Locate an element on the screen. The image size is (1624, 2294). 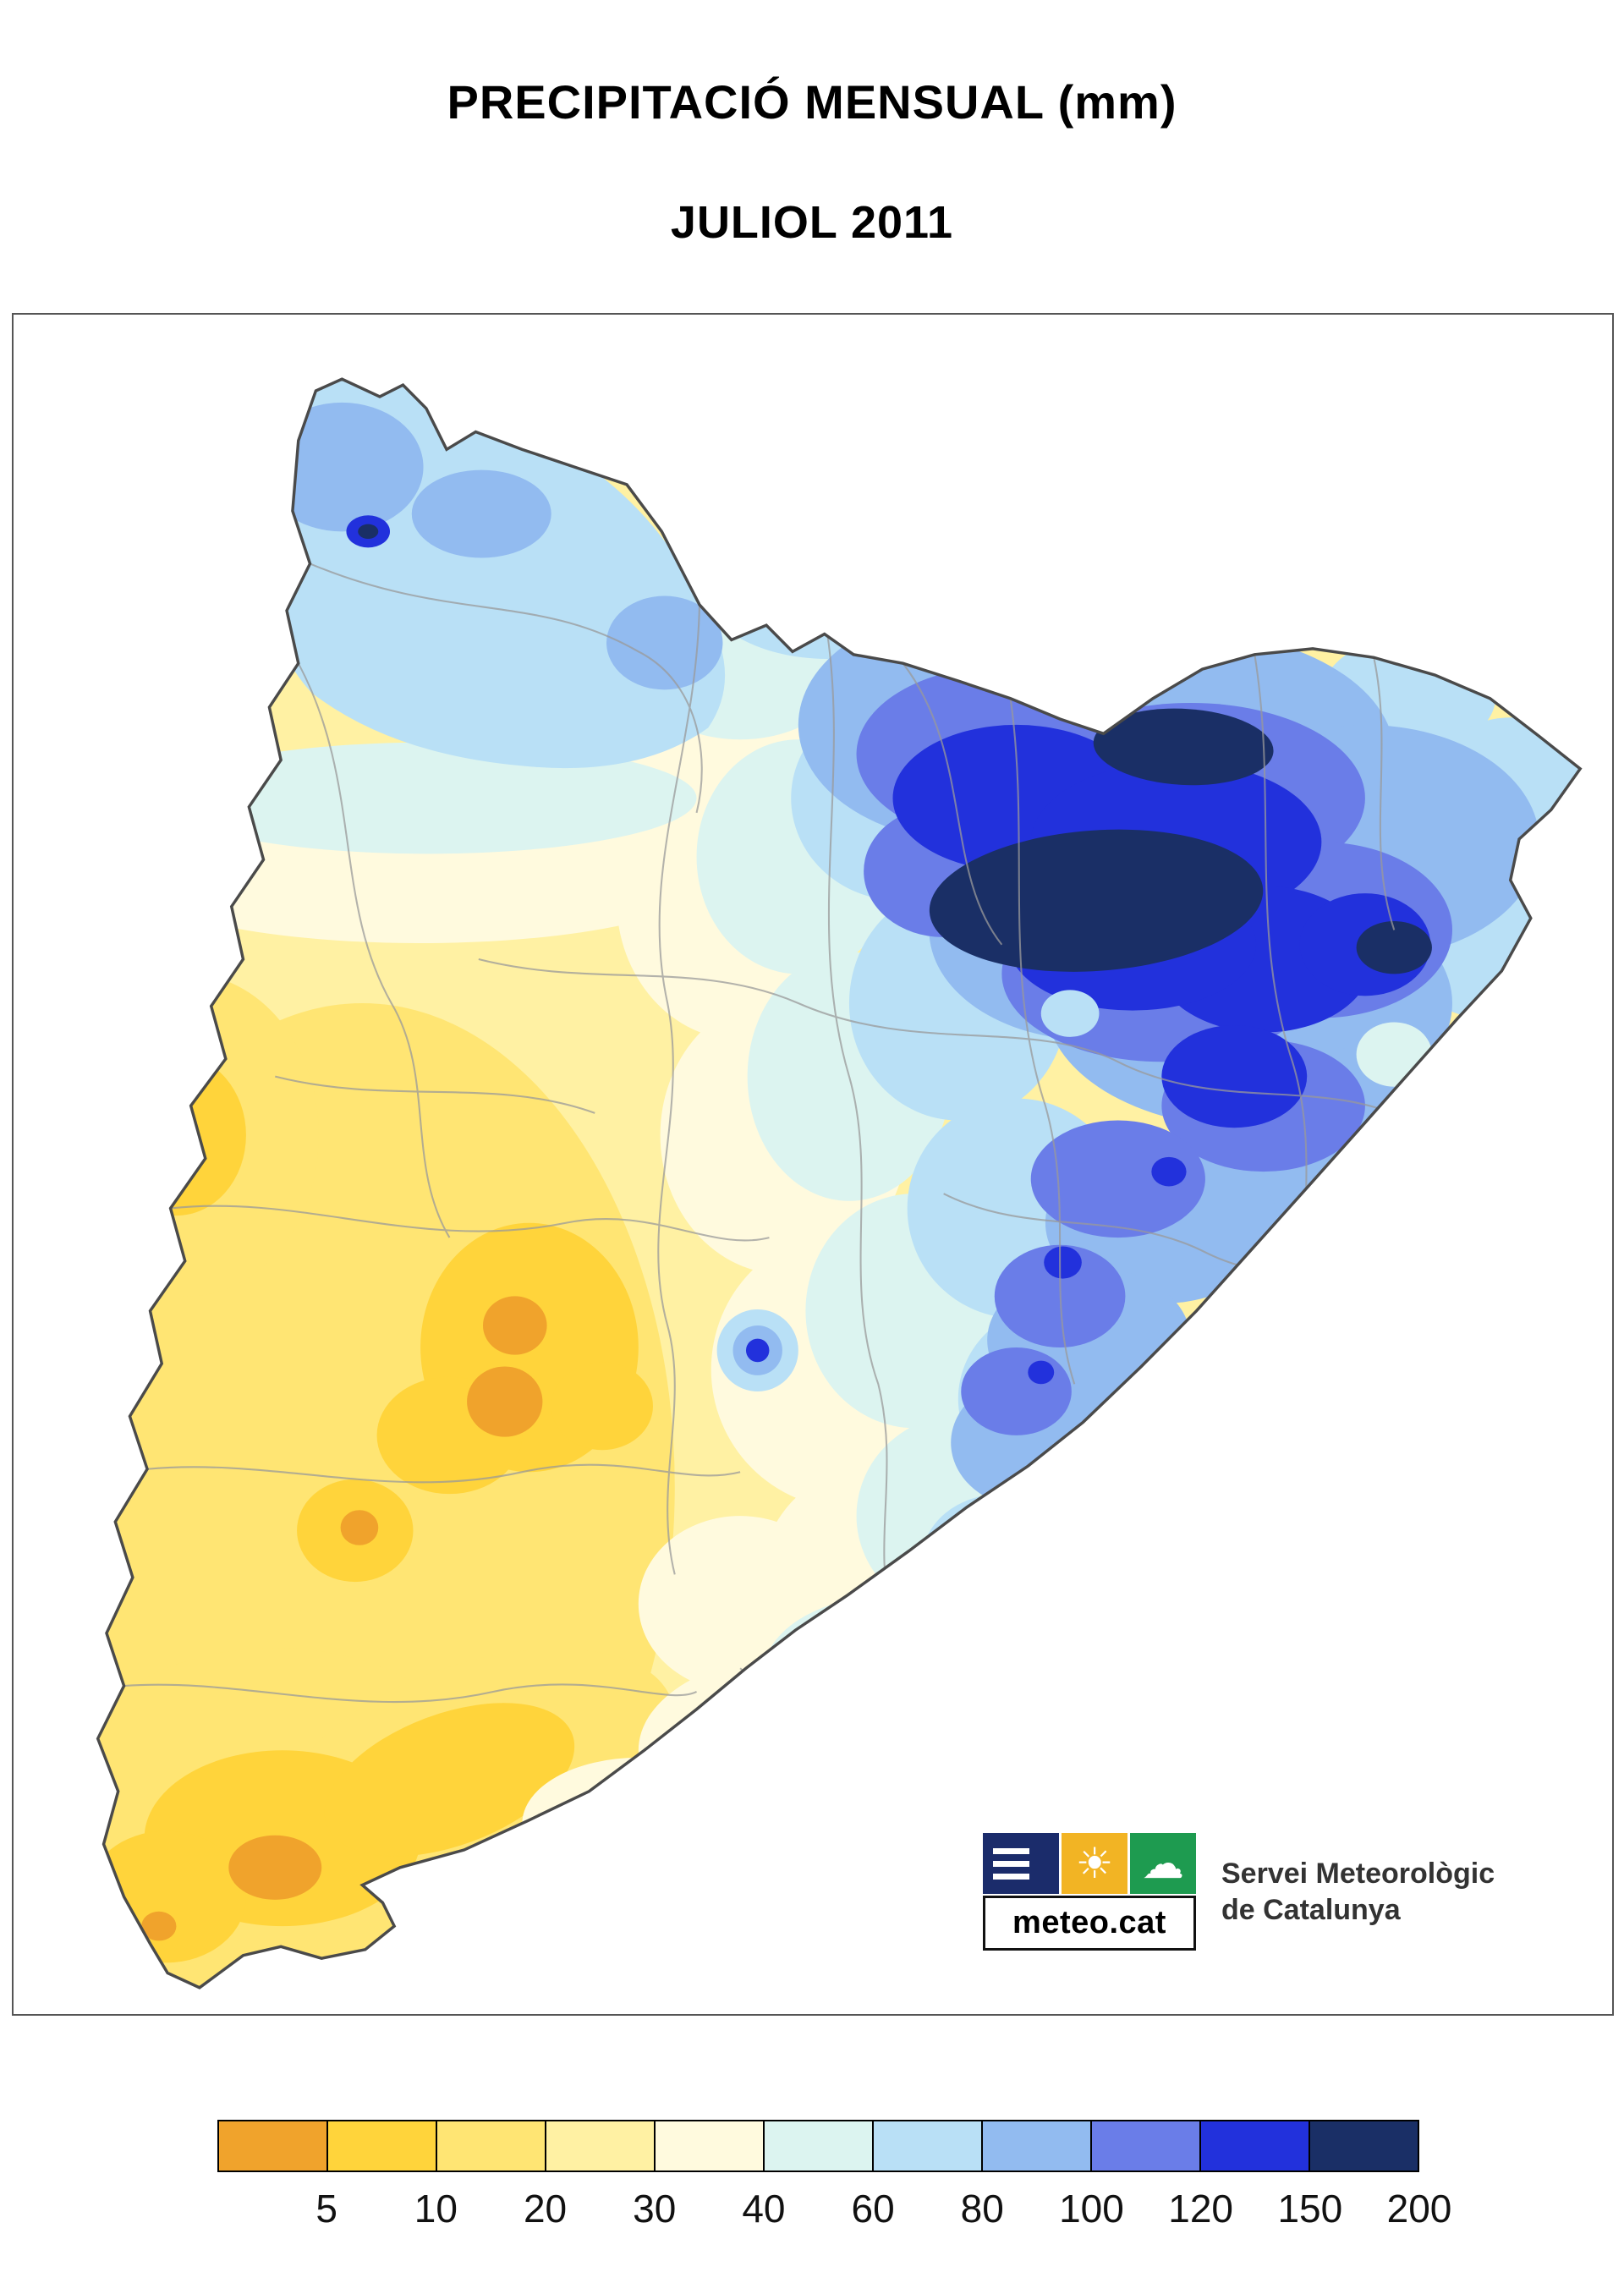
legend-label-200: 200 is located at coordinates (1419, 2209).